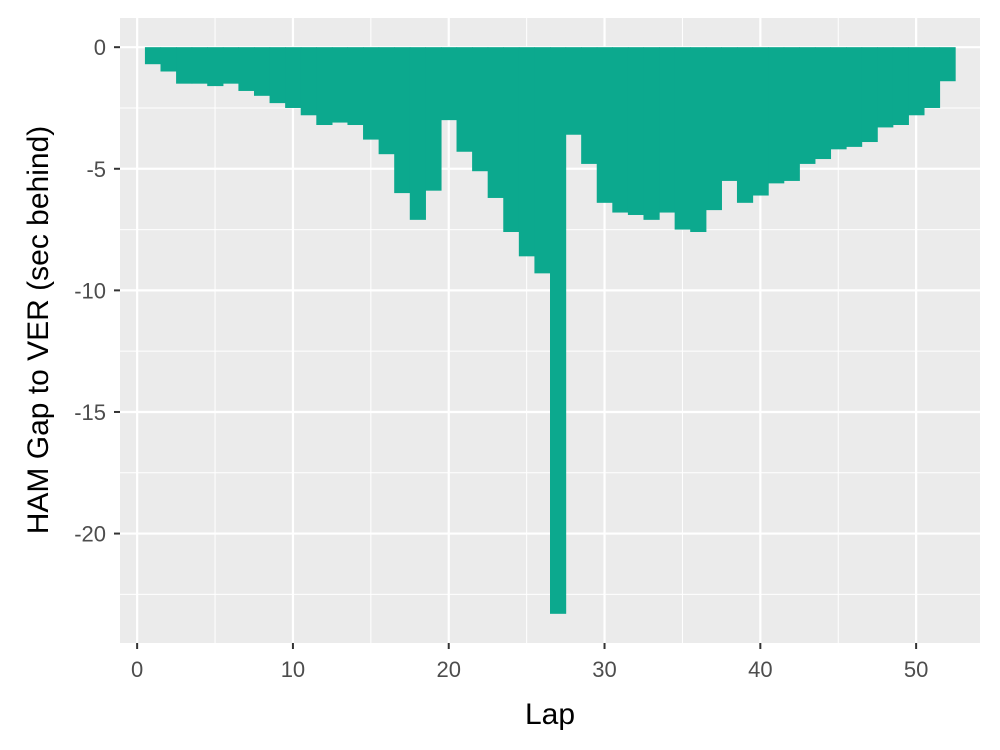 Image resolution: width=1000 pixels, height=750 pixels. What do you see at coordinates (916, 669) in the screenshot?
I see `x-tick-label: 50` at bounding box center [916, 669].